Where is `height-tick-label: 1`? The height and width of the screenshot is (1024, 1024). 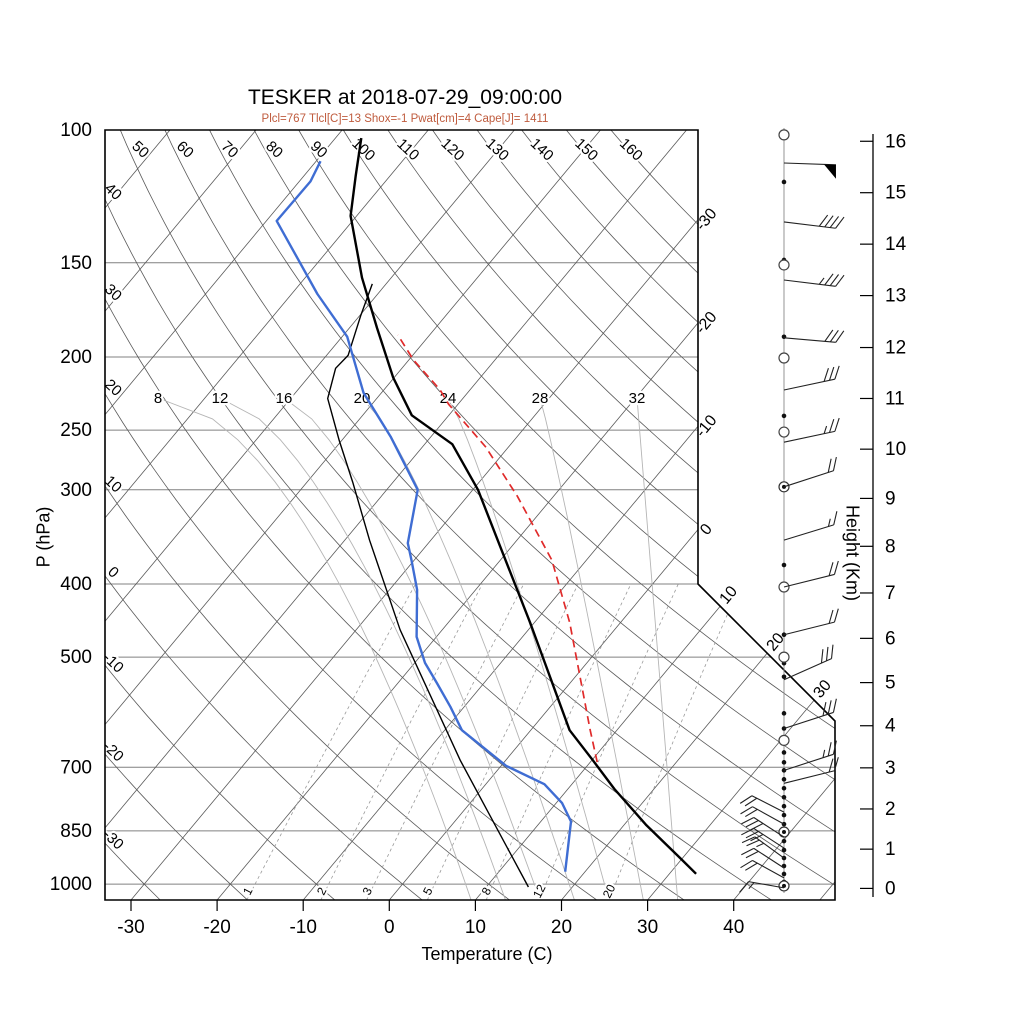
height-tick-label: 1 is located at coordinates (890, 849).